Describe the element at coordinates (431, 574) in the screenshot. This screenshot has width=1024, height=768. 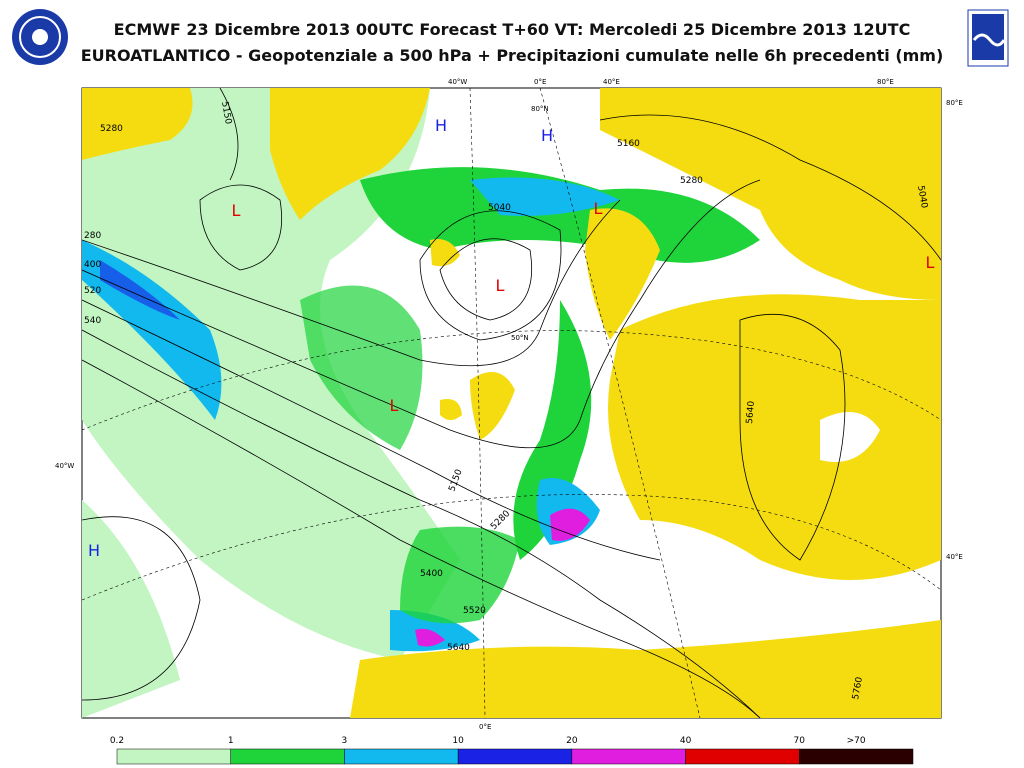
I see `contour-label: 5400` at that location.